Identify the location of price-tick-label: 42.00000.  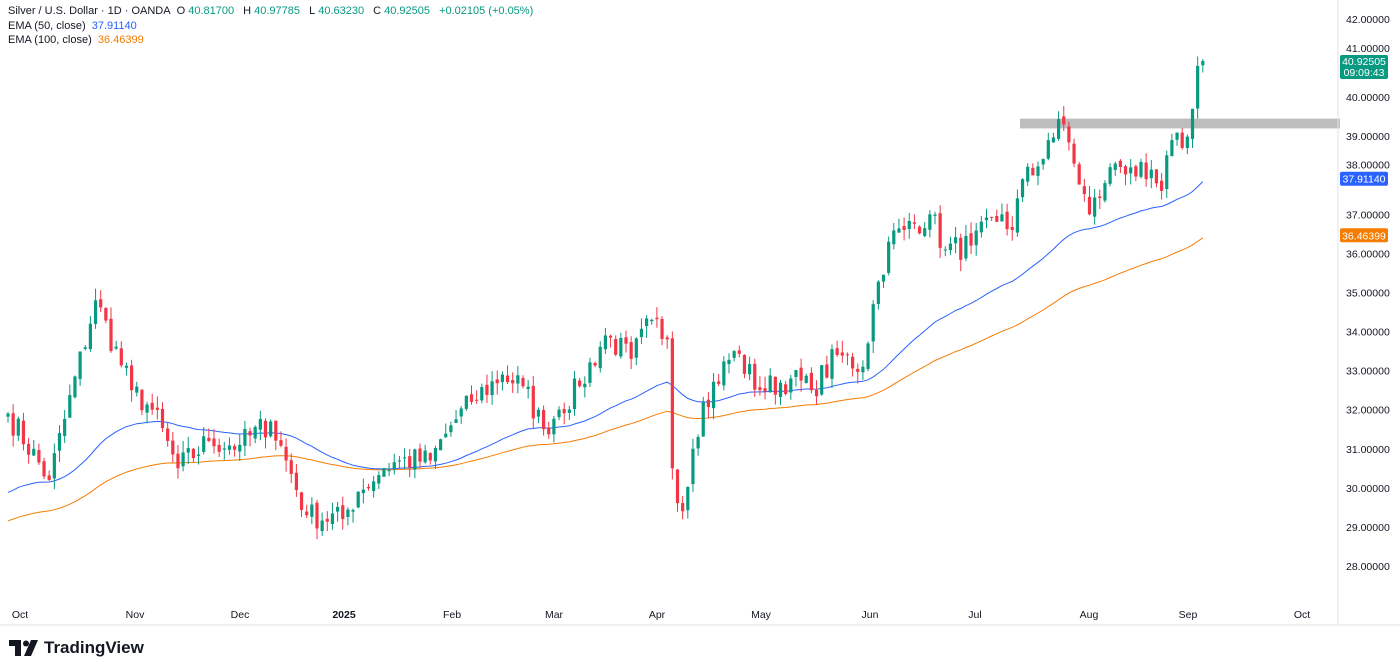
(1368, 20).